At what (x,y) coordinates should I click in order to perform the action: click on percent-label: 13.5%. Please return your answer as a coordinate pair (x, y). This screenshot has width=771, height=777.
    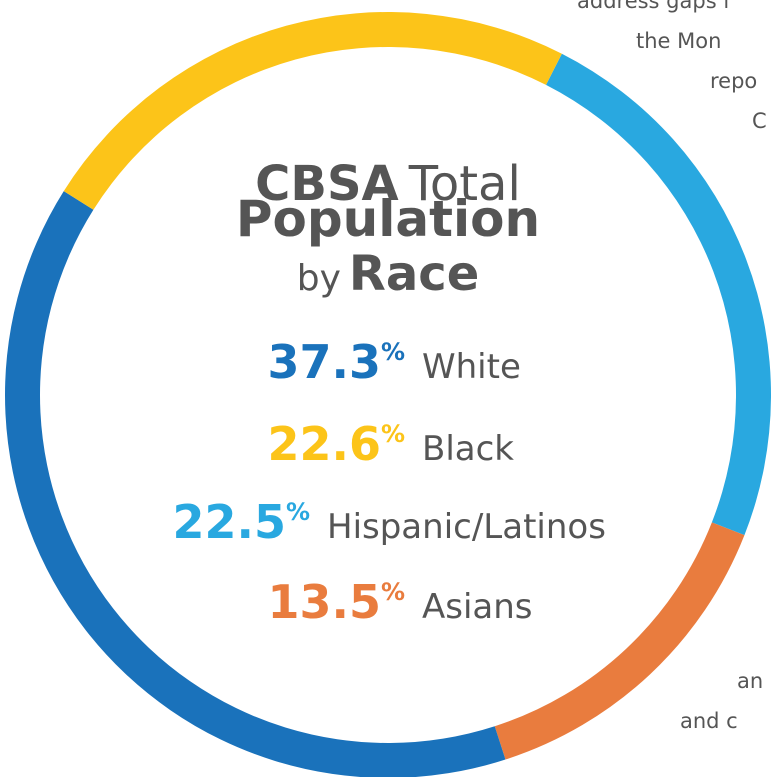
    Looking at the image, I should click on (336, 602).